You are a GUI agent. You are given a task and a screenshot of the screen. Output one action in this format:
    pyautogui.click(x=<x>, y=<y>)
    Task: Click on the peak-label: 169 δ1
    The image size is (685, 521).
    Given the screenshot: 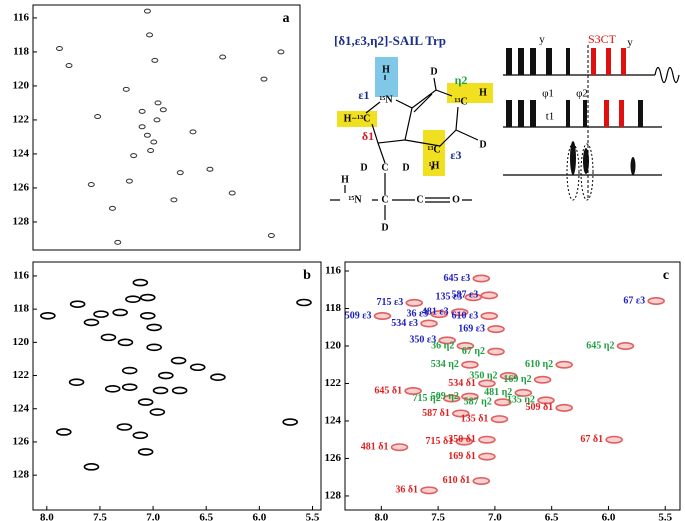 What is the action you would take?
    pyautogui.click(x=462, y=456)
    